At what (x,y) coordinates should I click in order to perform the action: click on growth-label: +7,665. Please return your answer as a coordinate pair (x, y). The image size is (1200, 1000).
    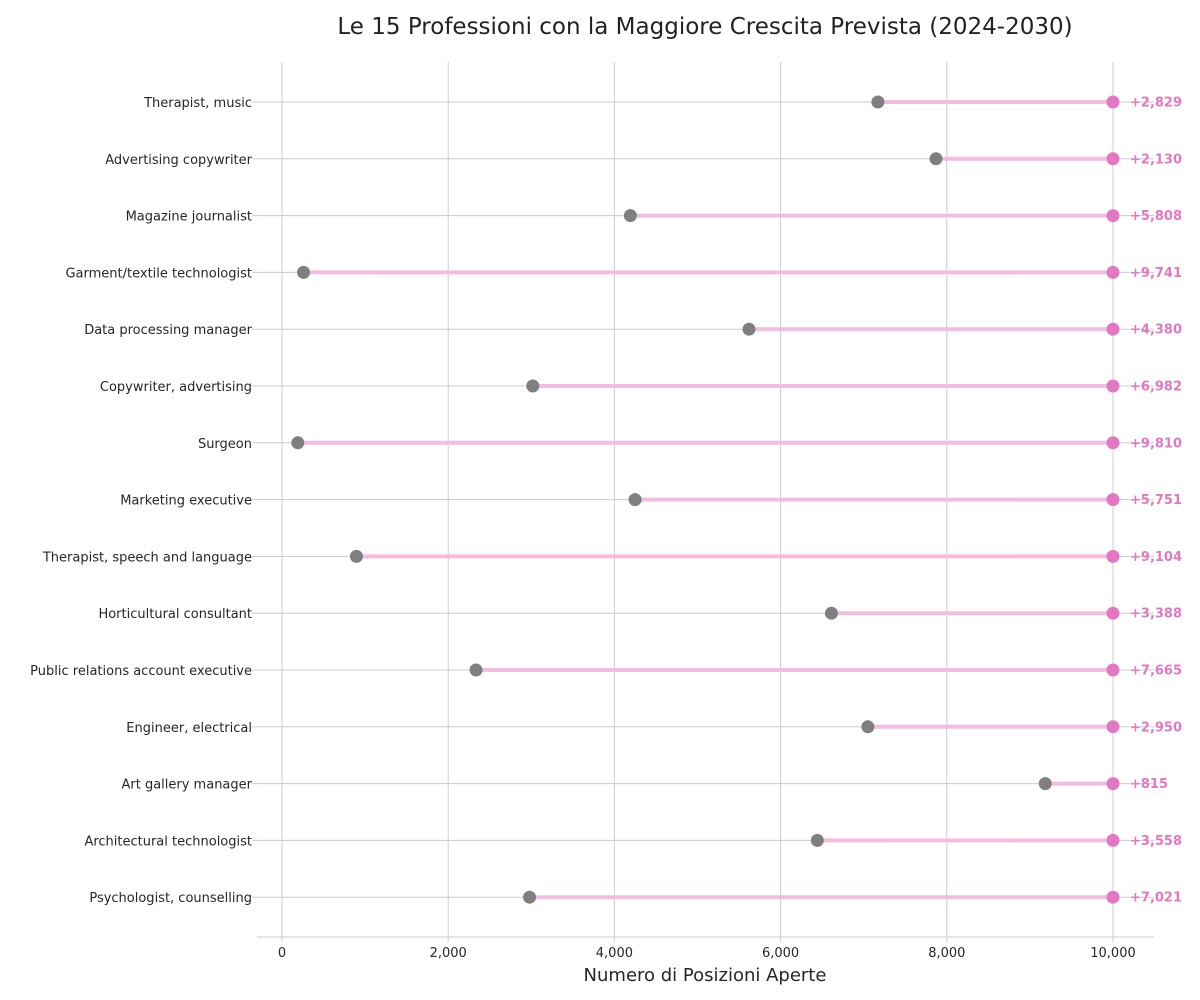
    Looking at the image, I should click on (1156, 671).